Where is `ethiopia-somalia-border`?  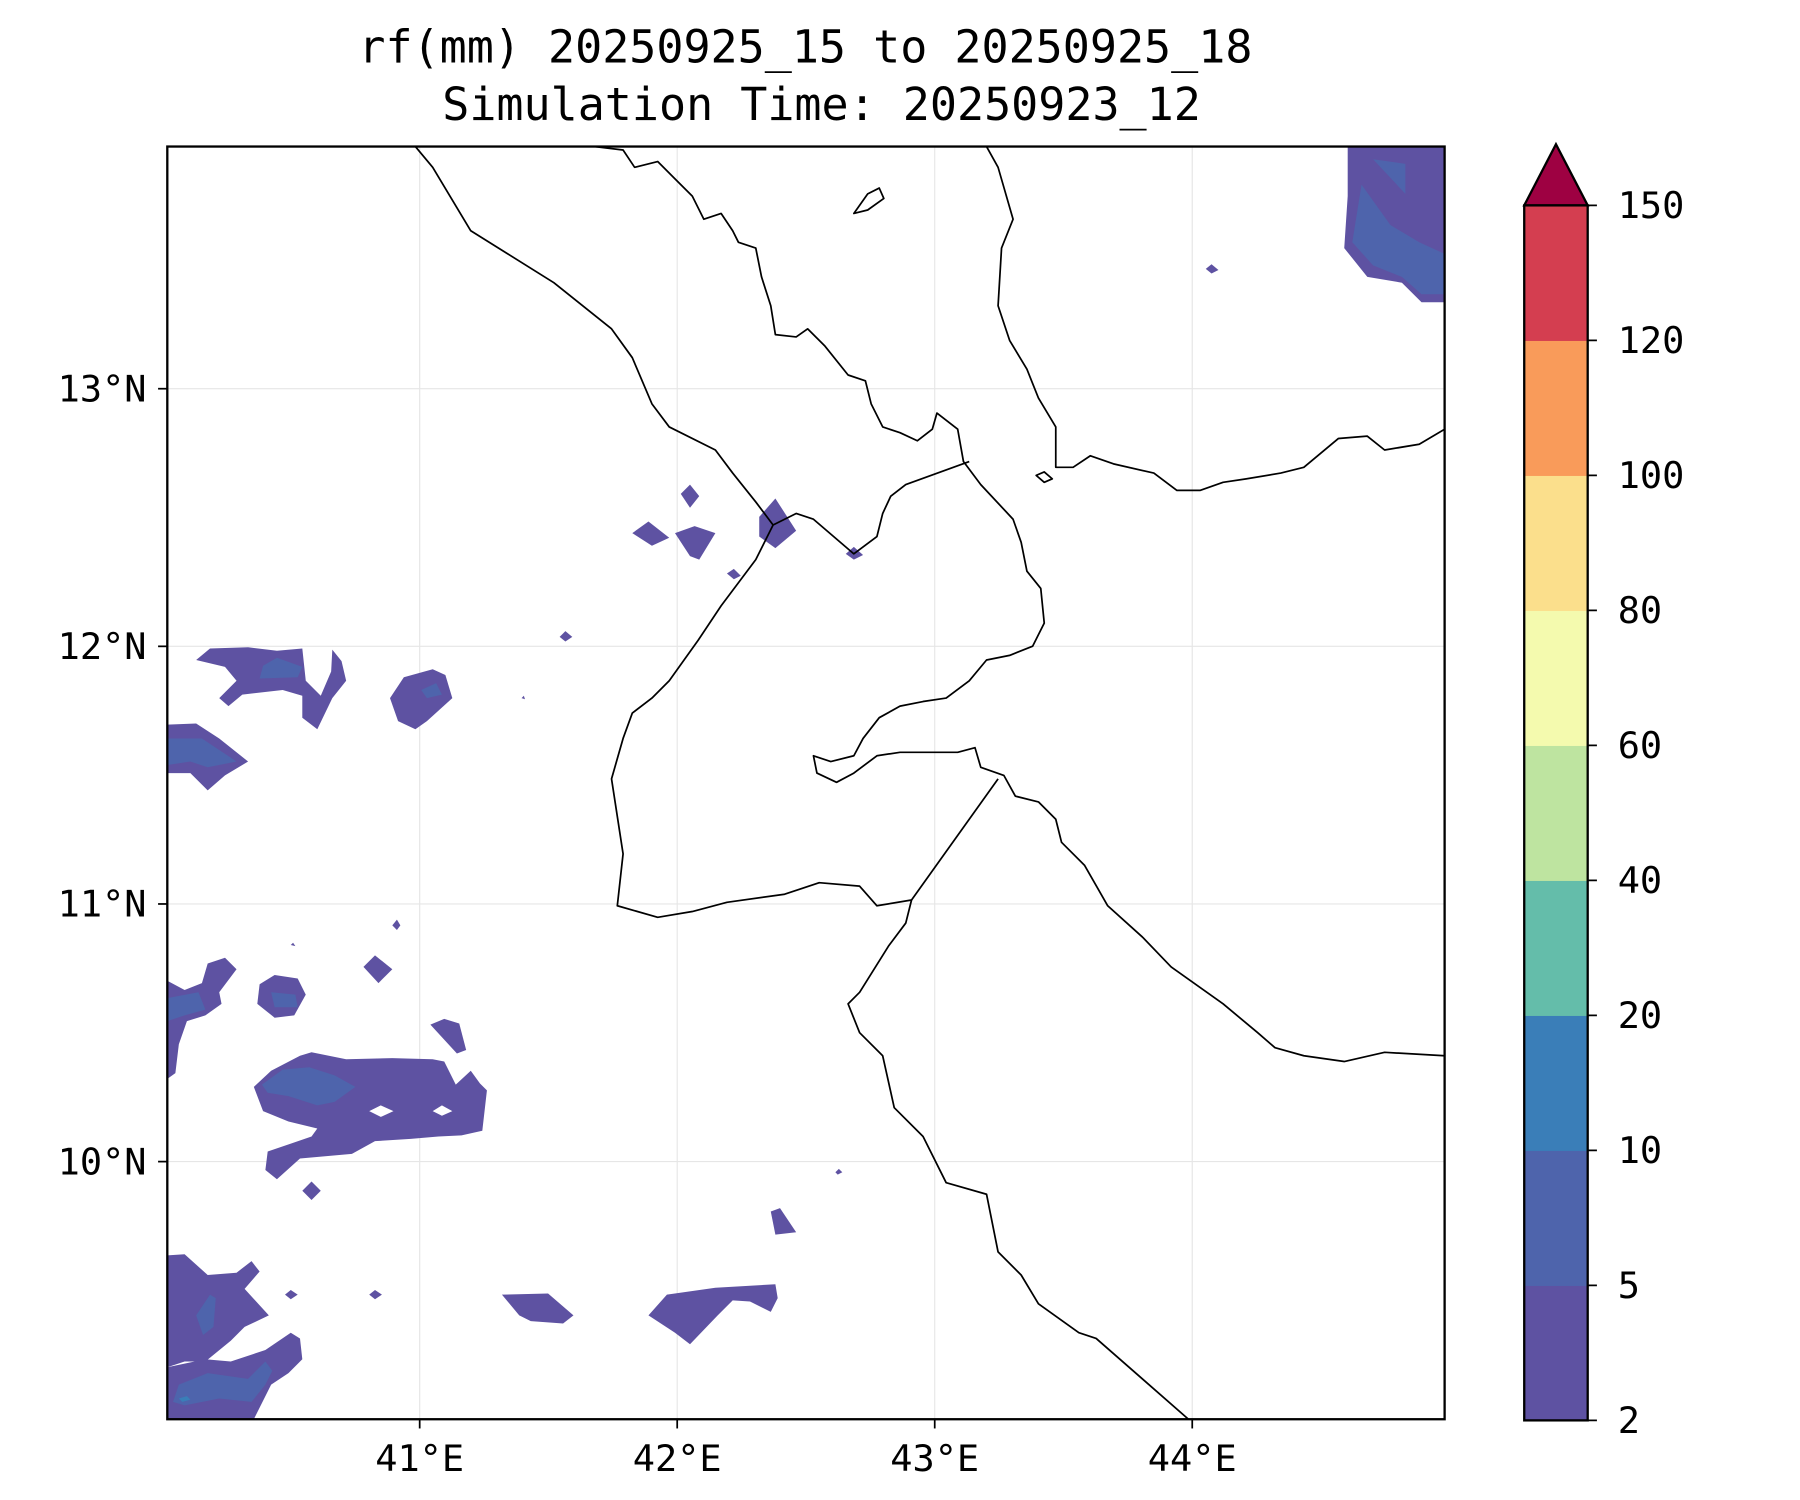
ethiopia-somalia-border is located at coordinates (1018, 1159).